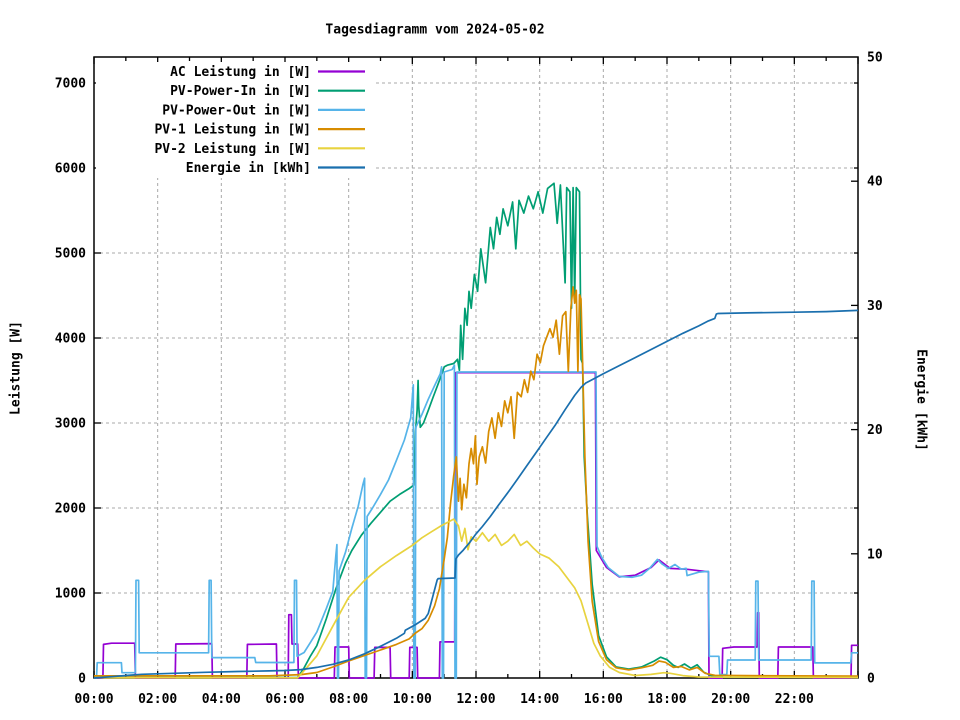 Image resolution: width=960 pixels, height=720 pixels. I want to click on y2-tick-label: 0, so click(871, 679).